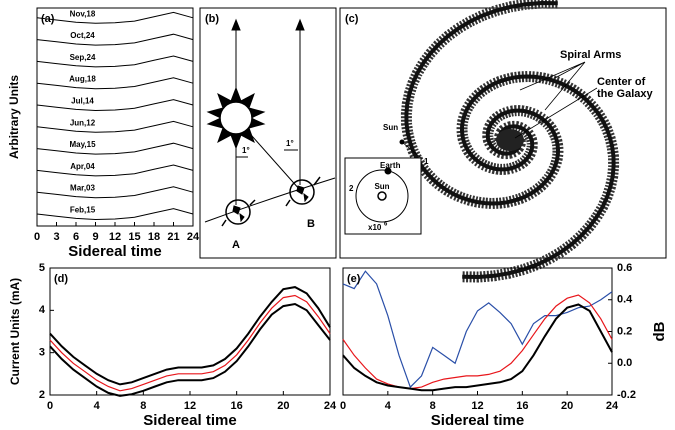 The height and width of the screenshot is (430, 675). Describe the element at coordinates (426, 161) in the screenshot. I see `position-label: 1` at that location.